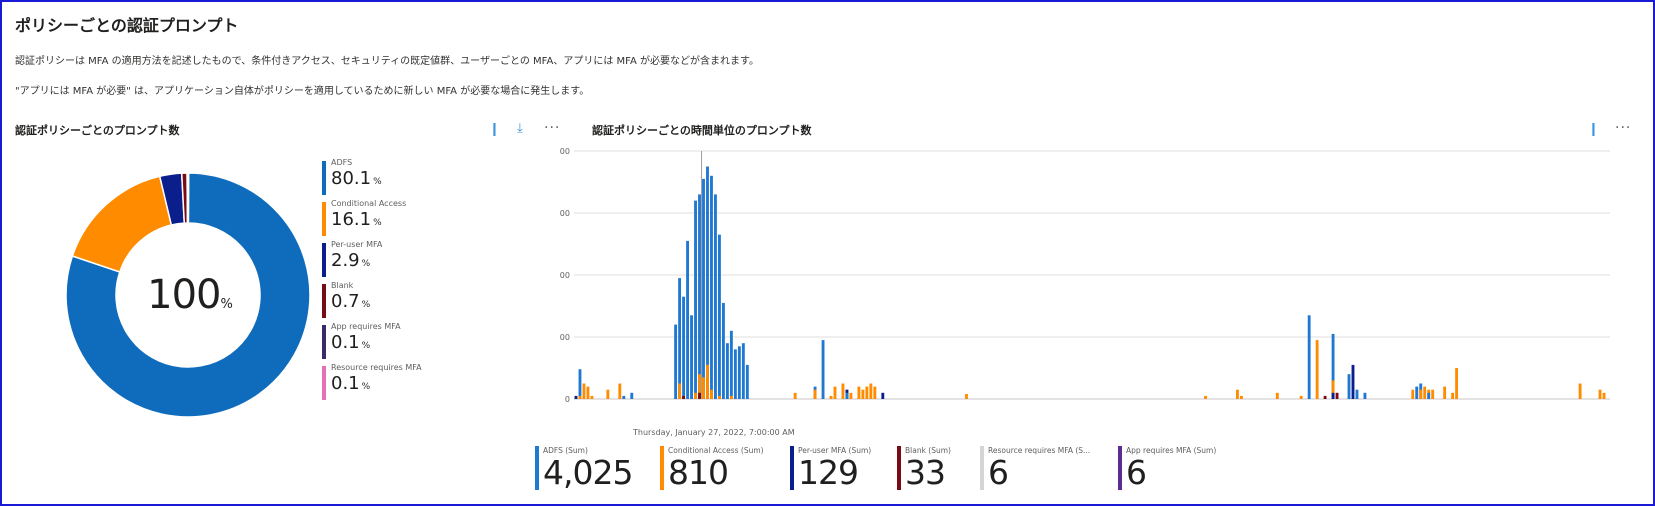 This screenshot has height=506, width=1655. I want to click on bar-conditional-access-sum--72, so click(863, 394).